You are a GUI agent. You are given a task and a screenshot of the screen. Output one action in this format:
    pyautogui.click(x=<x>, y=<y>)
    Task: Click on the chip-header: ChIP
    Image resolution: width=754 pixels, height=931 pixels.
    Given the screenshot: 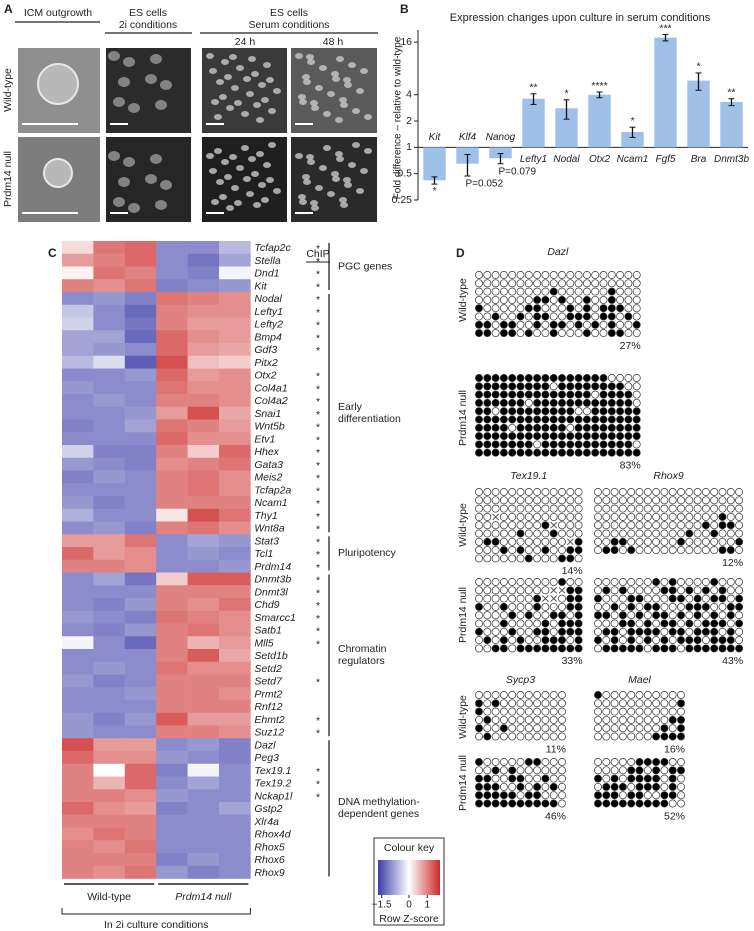 What is the action you would take?
    pyautogui.click(x=317, y=254)
    